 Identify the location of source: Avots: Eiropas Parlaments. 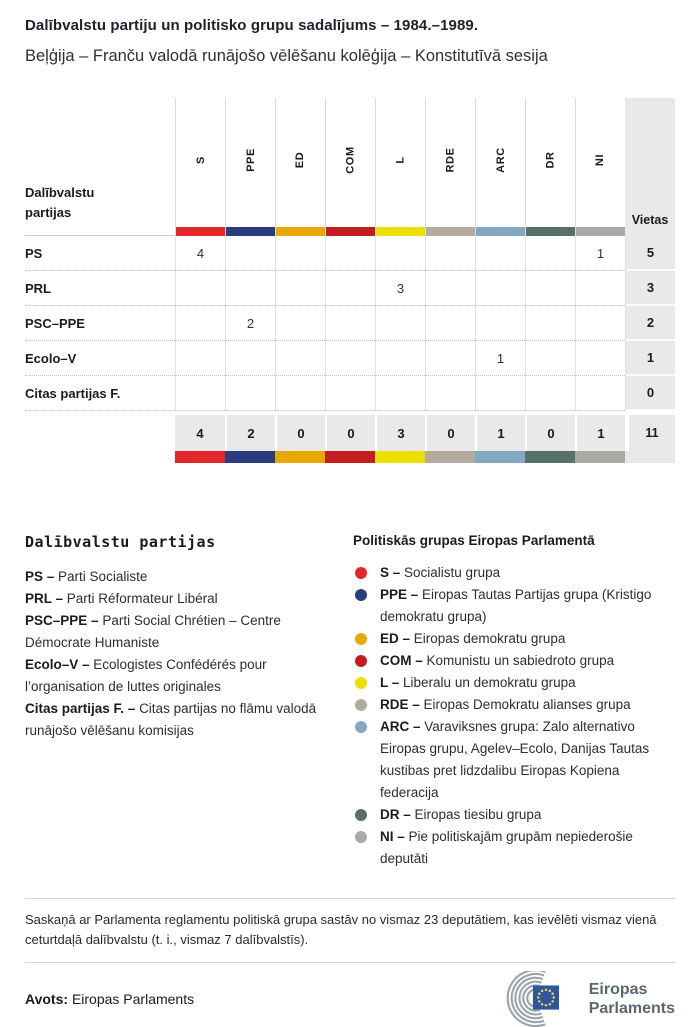
(109, 999).